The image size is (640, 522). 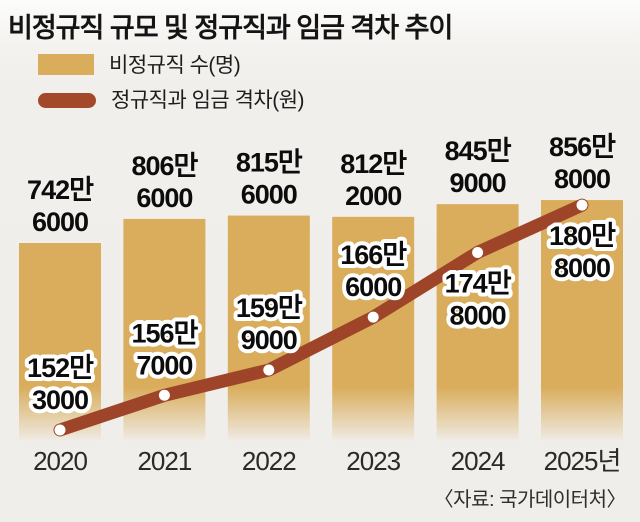 I want to click on bar-2025, so click(x=582, y=320).